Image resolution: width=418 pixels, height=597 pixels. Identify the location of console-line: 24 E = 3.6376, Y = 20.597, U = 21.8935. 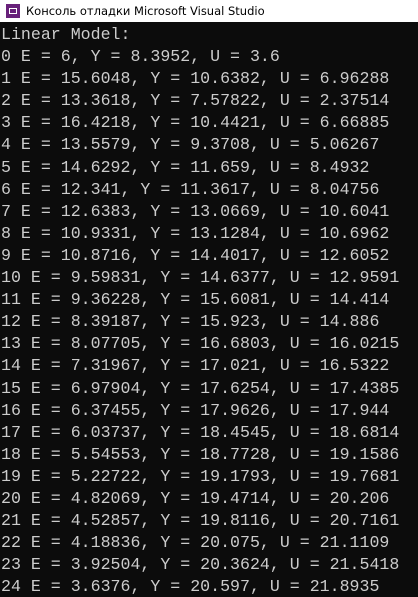
(190, 587).